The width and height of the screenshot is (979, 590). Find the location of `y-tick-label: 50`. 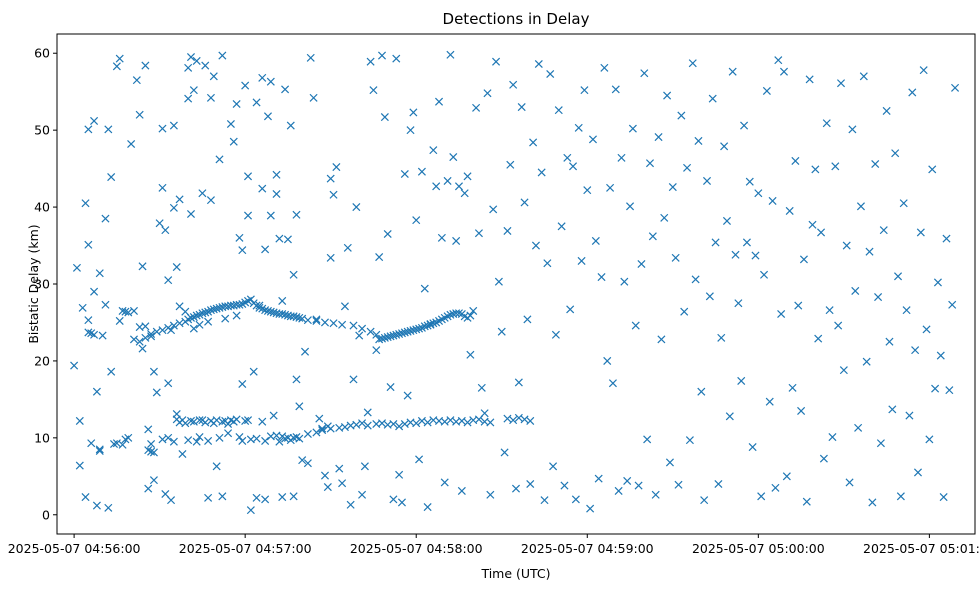

y-tick-label: 50 is located at coordinates (42, 130).